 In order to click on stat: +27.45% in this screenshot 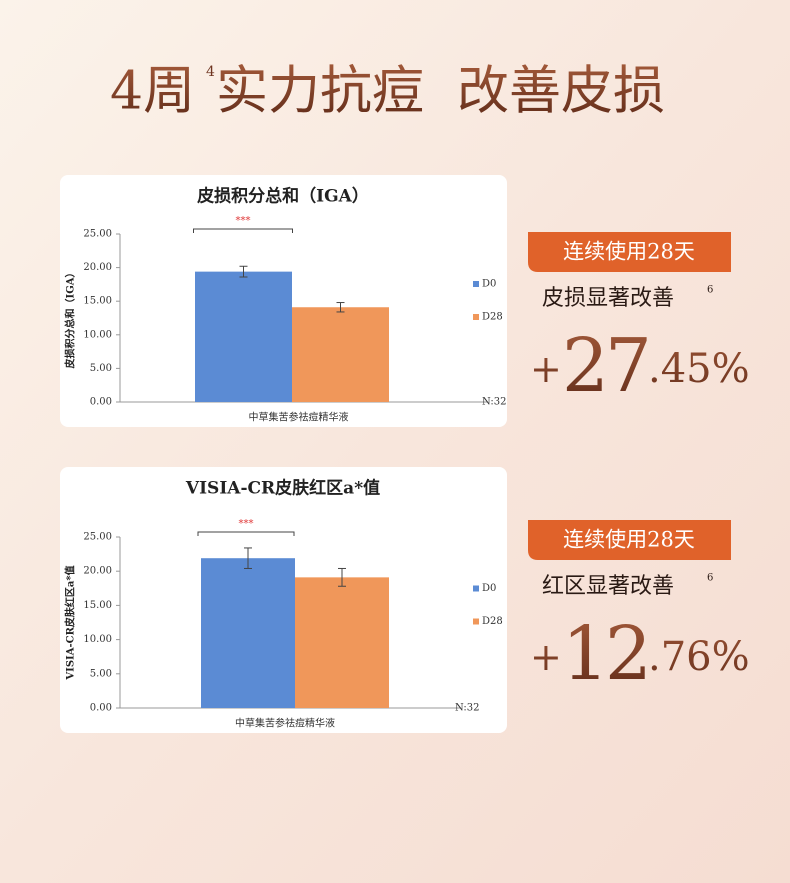, I will do `click(640, 366)`.